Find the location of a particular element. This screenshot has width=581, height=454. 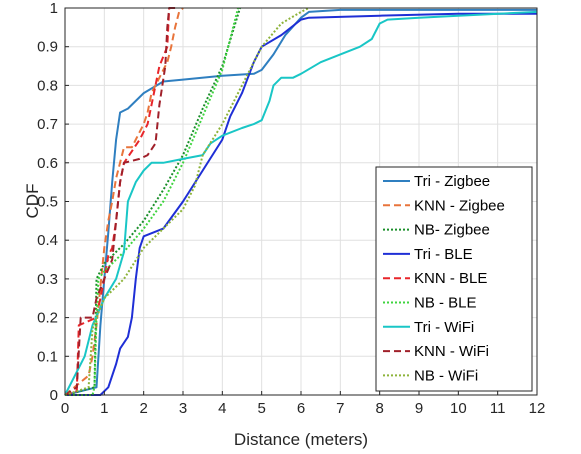

x-tick-label: 7 is located at coordinates (340, 408).